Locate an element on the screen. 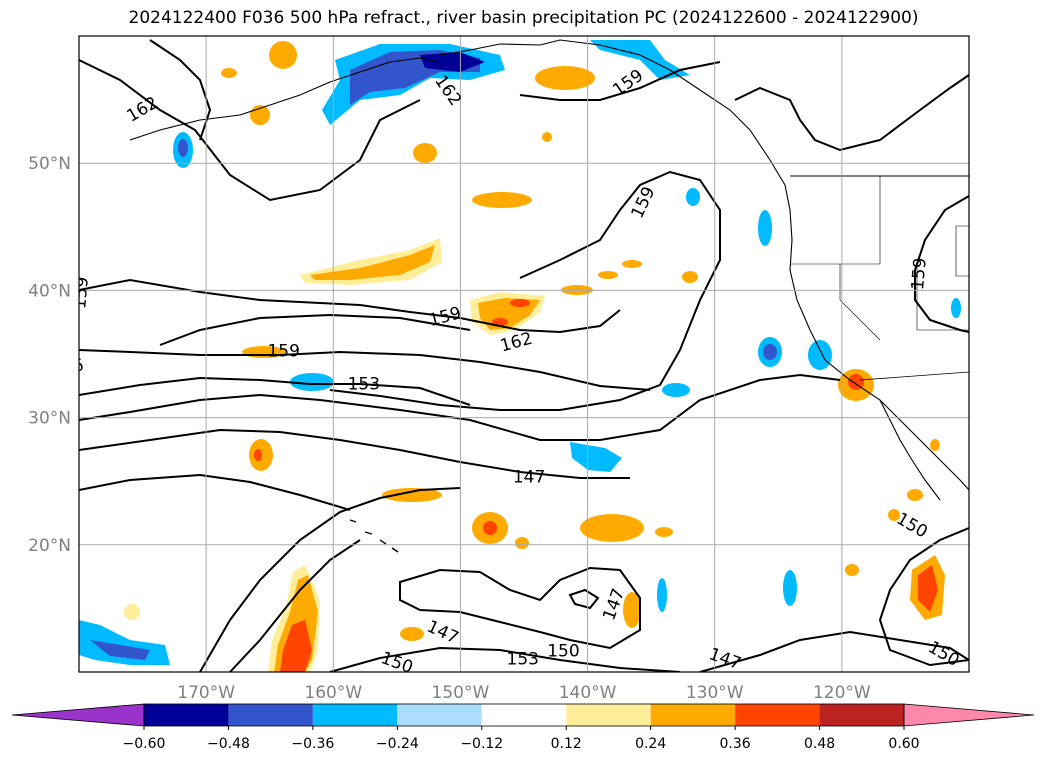  colorbar-tick-label: −0.24 is located at coordinates (397, 744).